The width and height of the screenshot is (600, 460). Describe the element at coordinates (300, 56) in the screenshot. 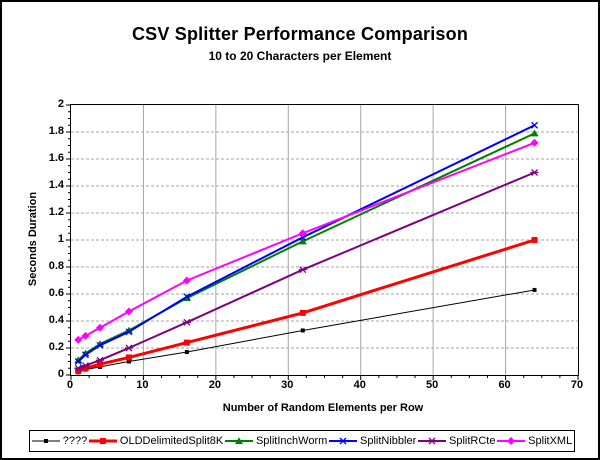

I see `chart-subtitle: 10 to 20 Characters per Element` at that location.